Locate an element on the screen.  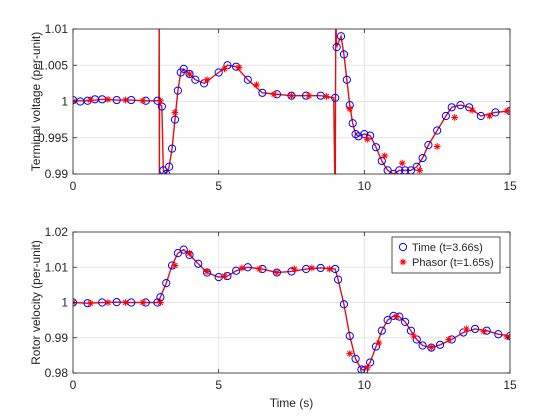
legend-marker-circle is located at coordinates (403, 247).